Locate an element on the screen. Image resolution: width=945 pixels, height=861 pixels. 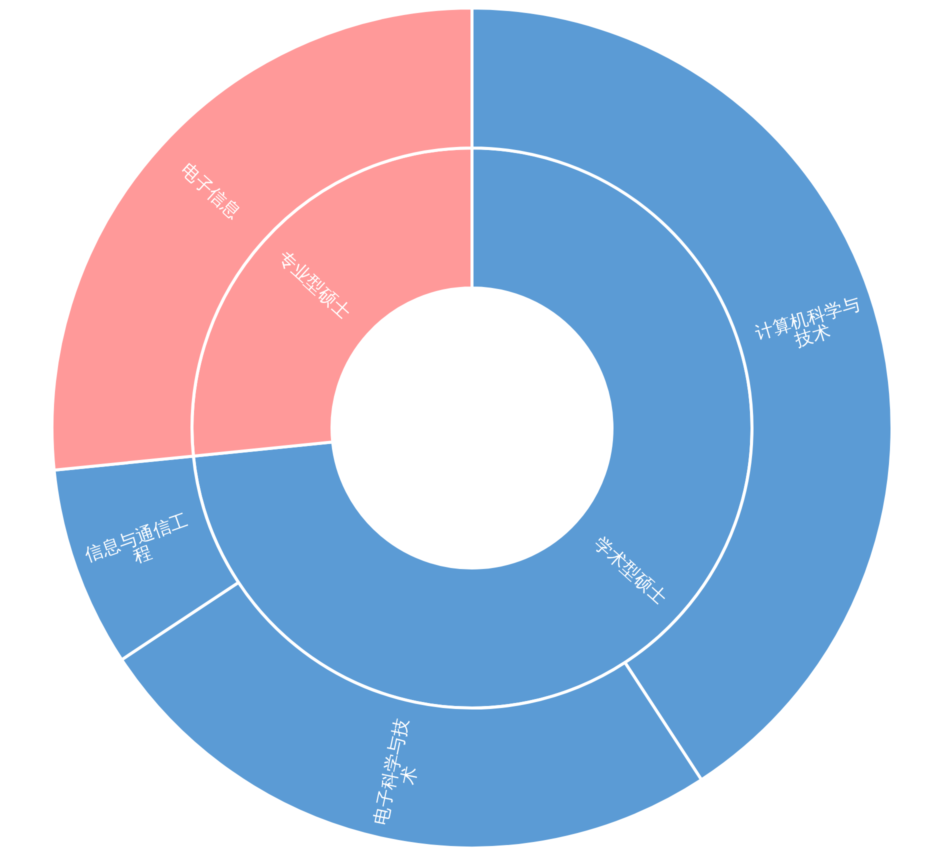
slice-label: 计算机科学与技术 is located at coordinates (808, 322).